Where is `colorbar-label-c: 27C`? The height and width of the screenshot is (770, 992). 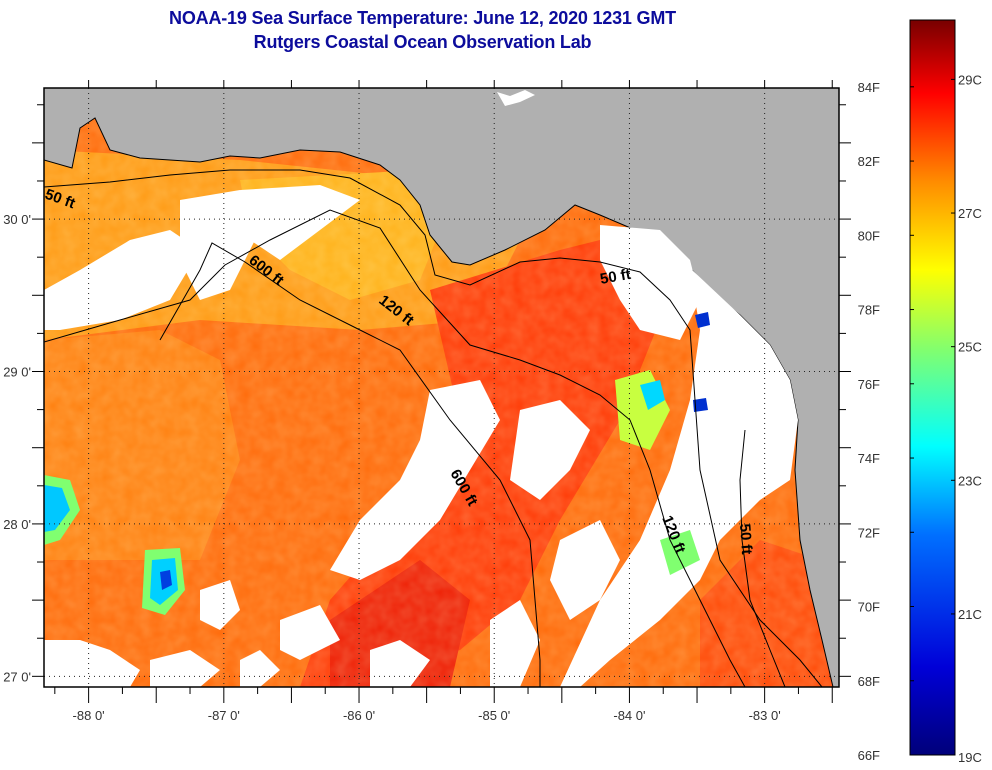 colorbar-label-c: 27C is located at coordinates (970, 213).